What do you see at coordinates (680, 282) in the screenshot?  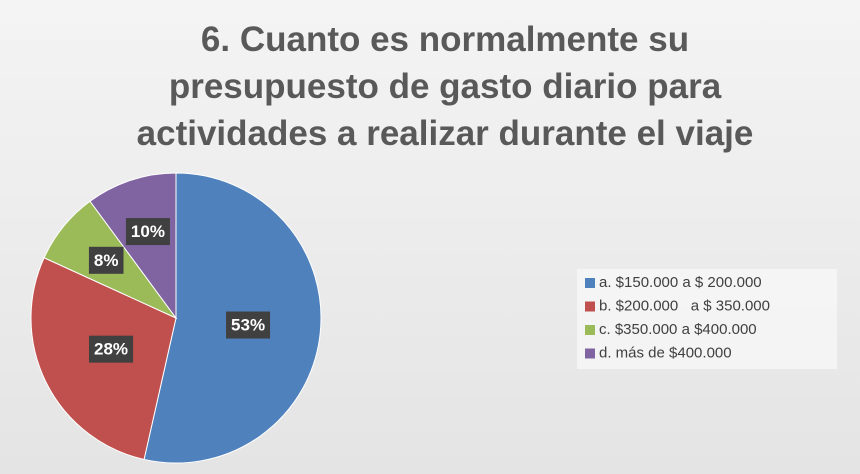 I see `legend-label: a. $150.000 a $ 200.000` at bounding box center [680, 282].